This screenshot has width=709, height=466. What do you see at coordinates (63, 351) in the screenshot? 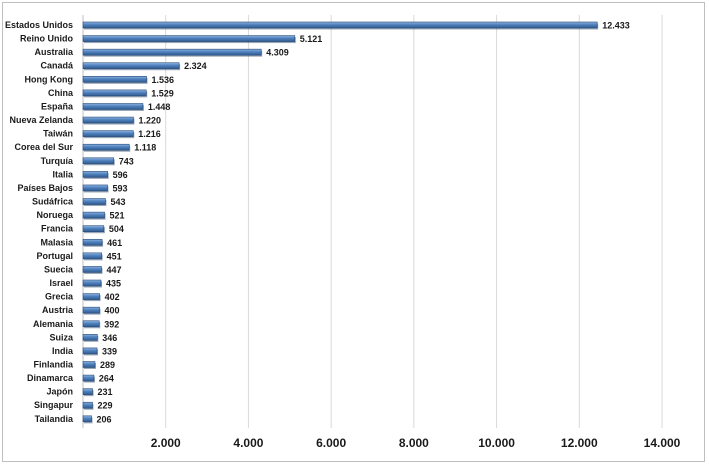
I see `category-label: India` at bounding box center [63, 351].